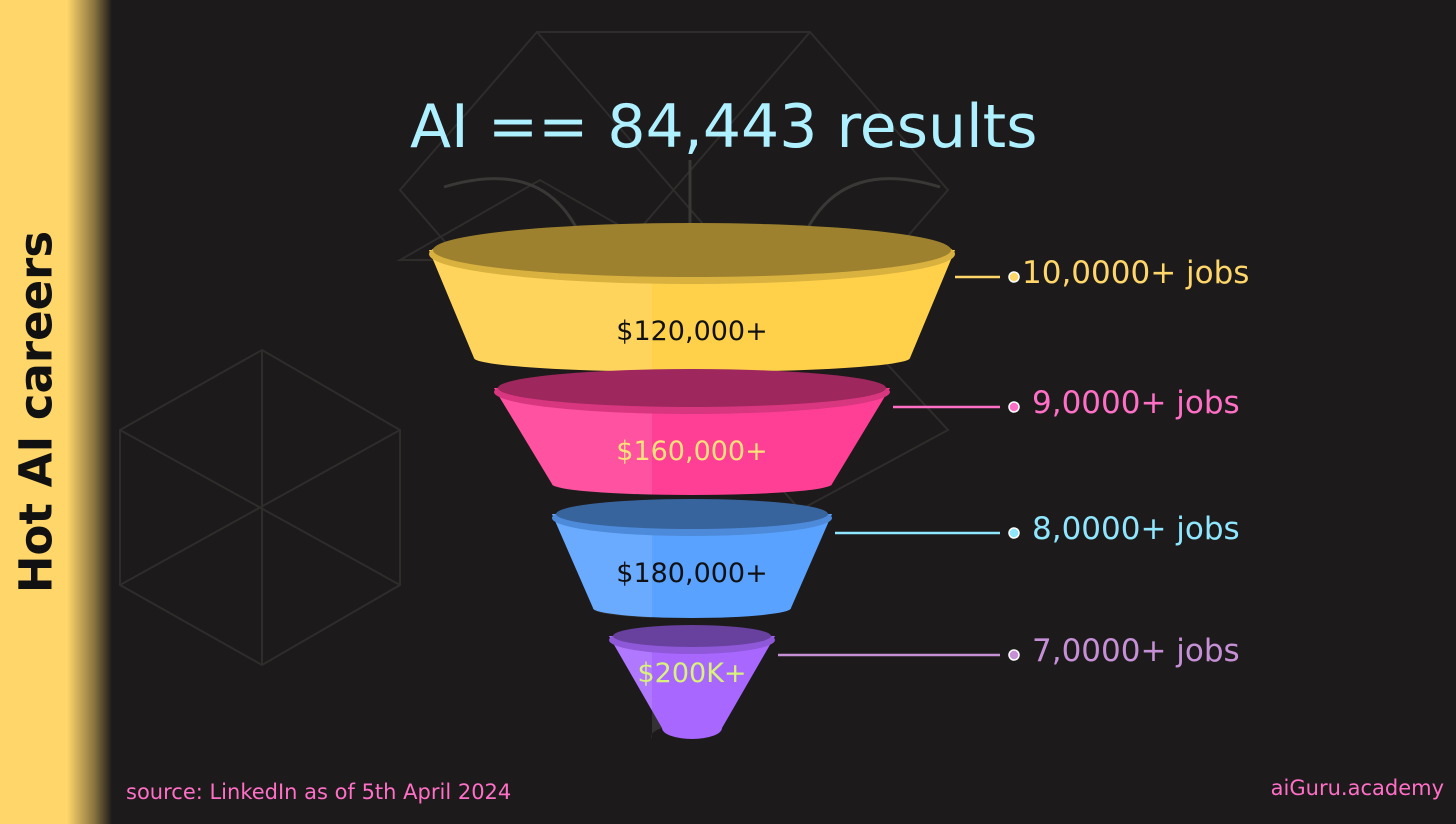 The width and height of the screenshot is (1456, 824). What do you see at coordinates (1136, 651) in the screenshot?
I see `jobs-label: 7,0000+ jobs` at bounding box center [1136, 651].